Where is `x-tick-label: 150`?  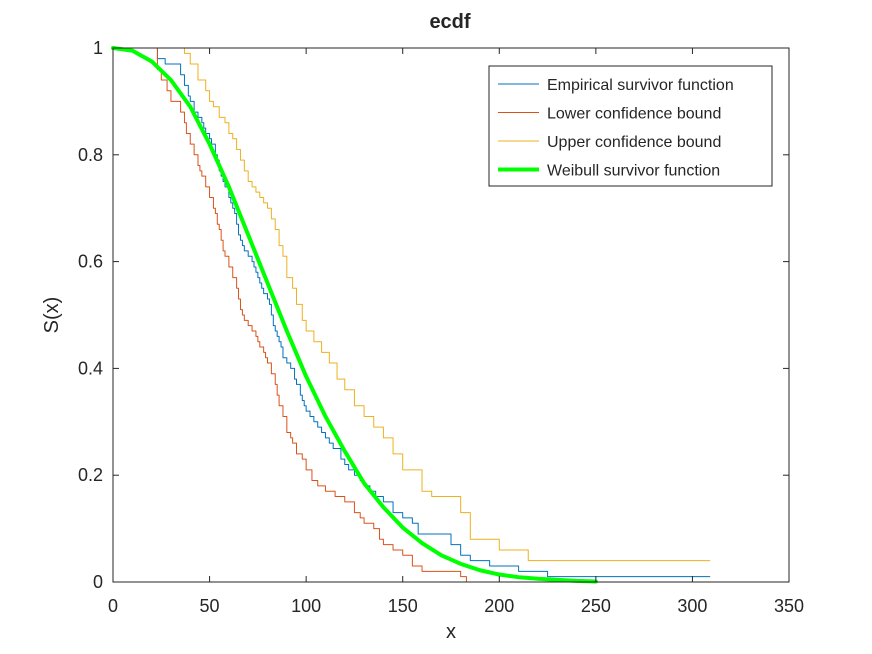 x-tick-label: 150 is located at coordinates (403, 606).